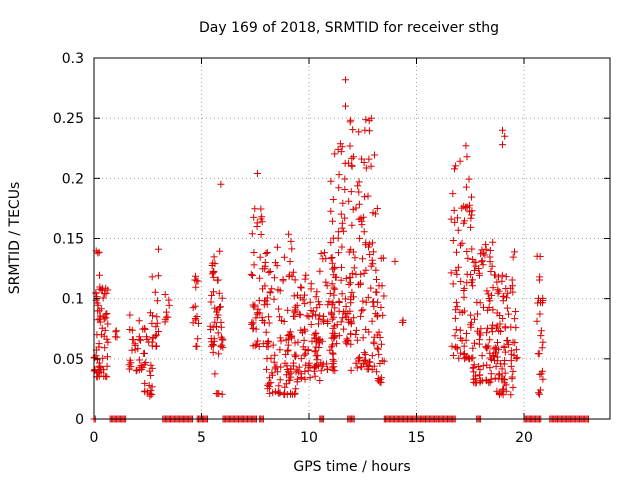 This screenshot has height=480, width=640. What do you see at coordinates (309, 438) in the screenshot?
I see `x-tick-label: 10` at bounding box center [309, 438].